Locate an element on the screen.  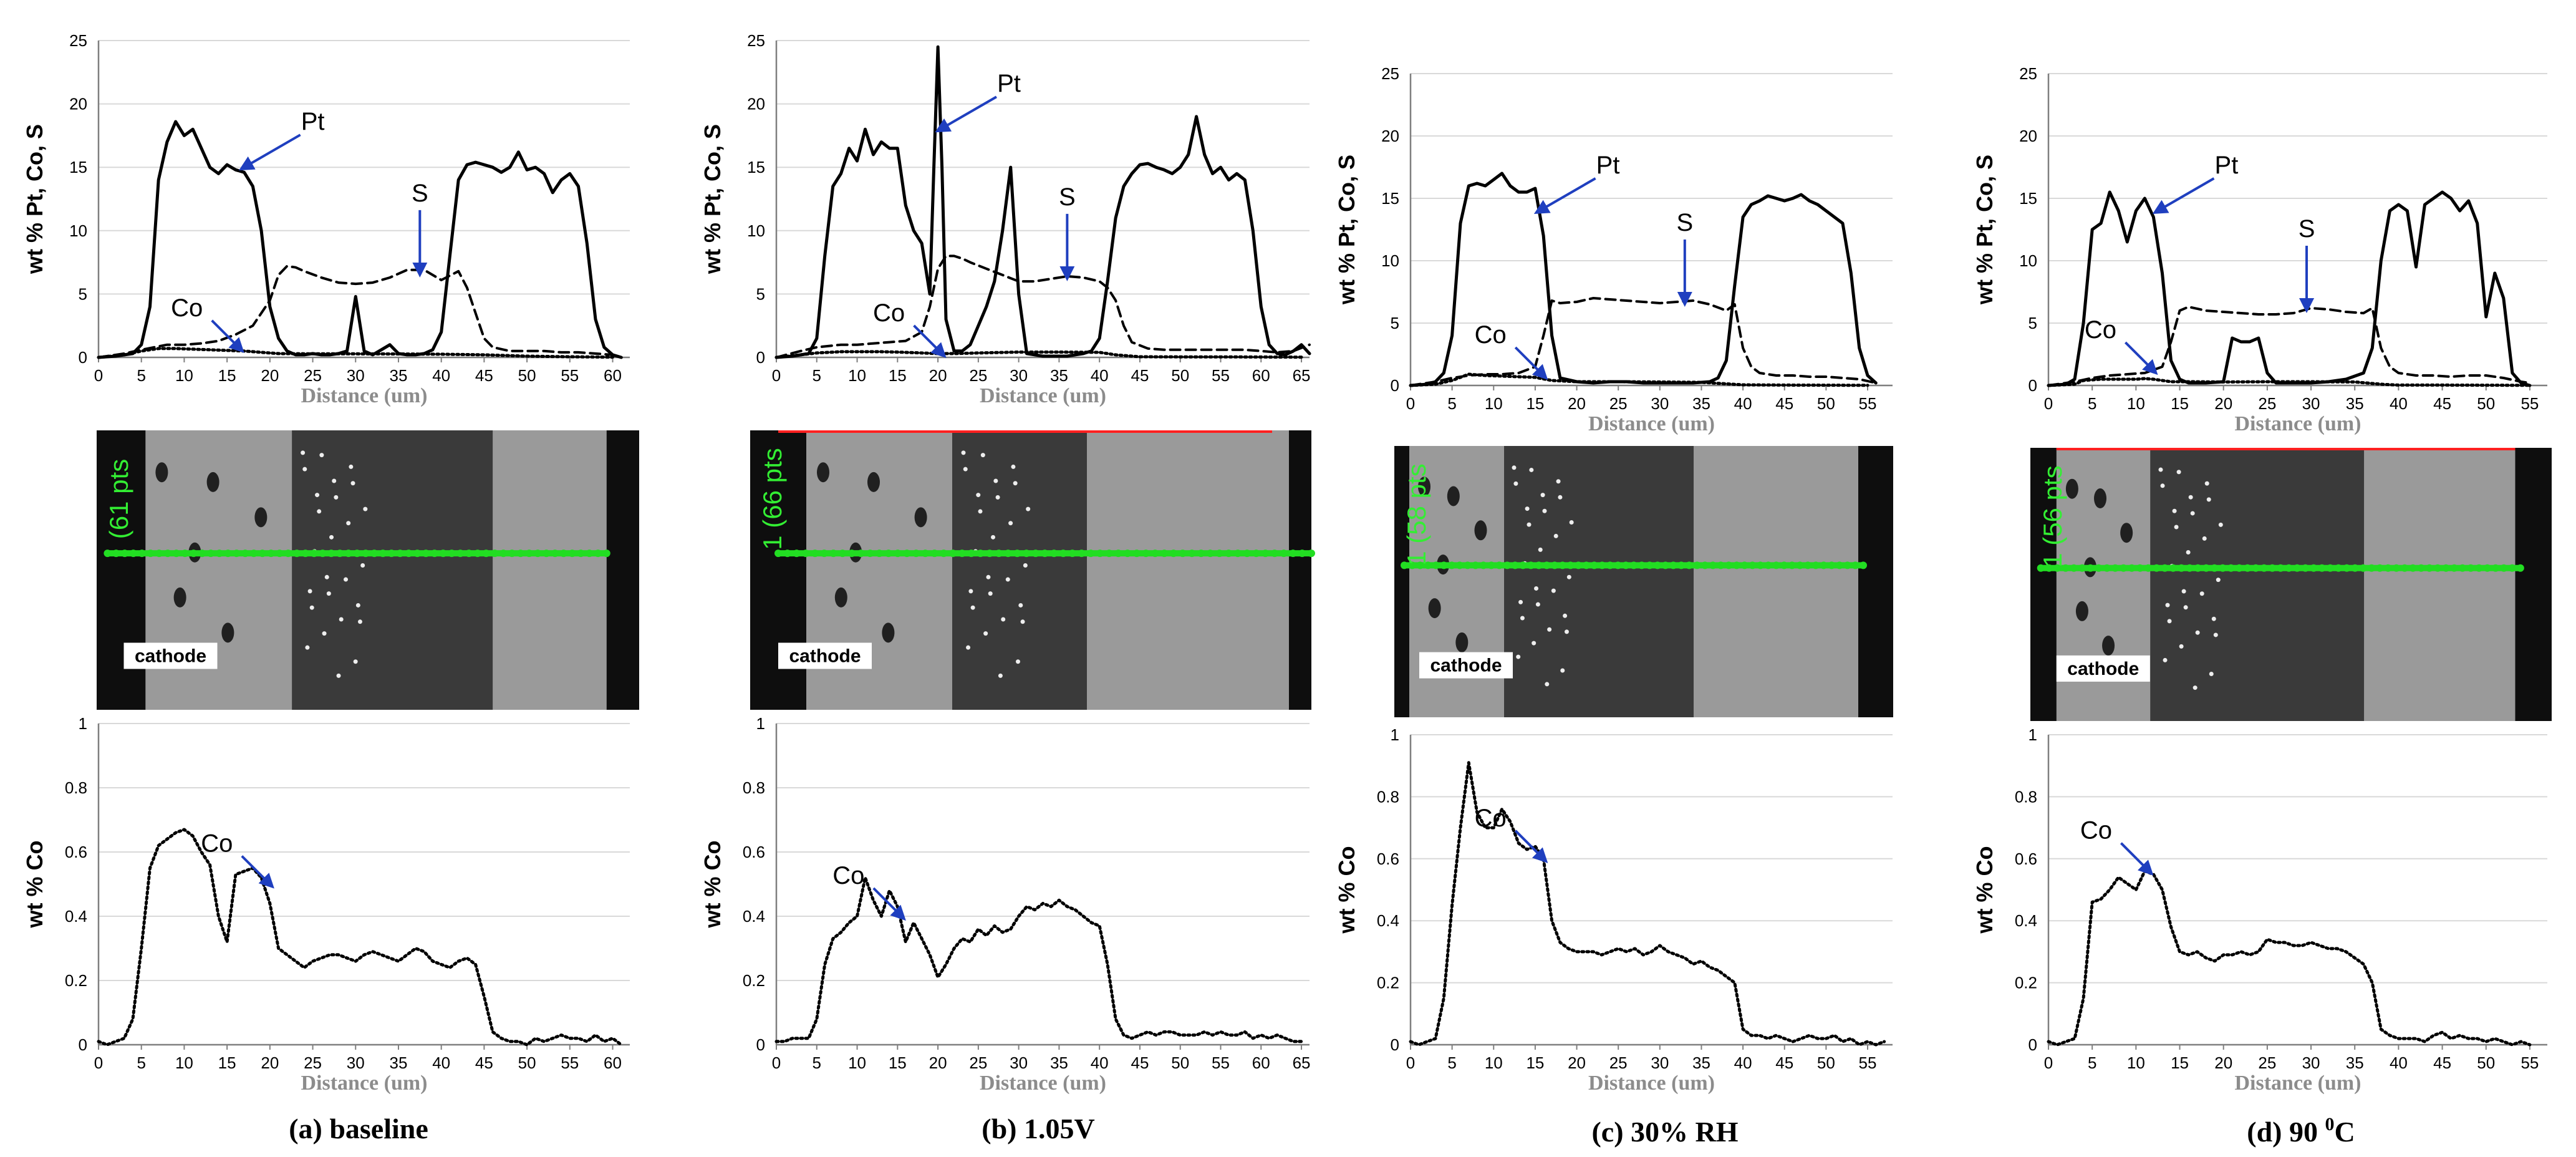
y-tick-label: 5 is located at coordinates (83, 294).